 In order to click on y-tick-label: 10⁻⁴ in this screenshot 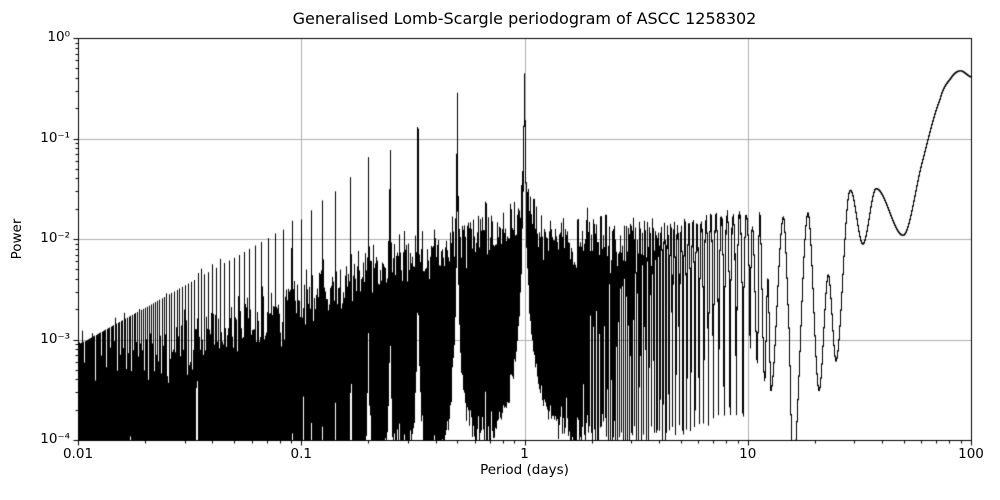, I will do `click(55, 439)`.